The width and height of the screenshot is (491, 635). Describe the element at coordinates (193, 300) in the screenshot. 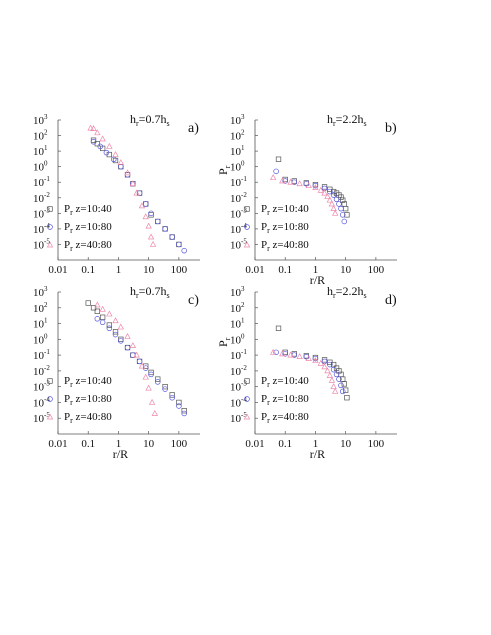

I see `panel-letter: c)` at that location.